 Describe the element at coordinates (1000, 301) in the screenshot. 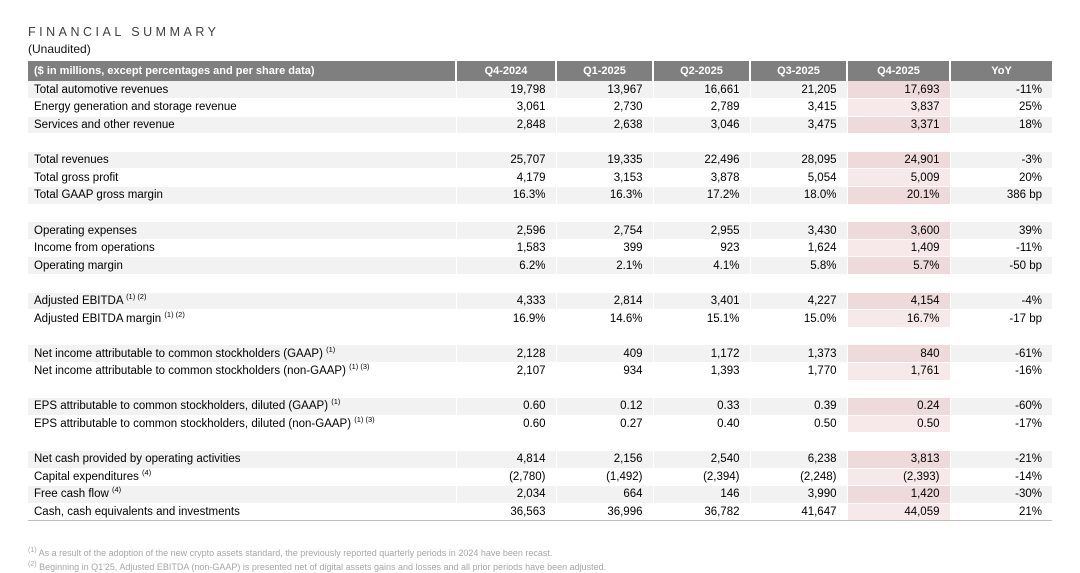

I see `yoy-cell: -4%` at that location.